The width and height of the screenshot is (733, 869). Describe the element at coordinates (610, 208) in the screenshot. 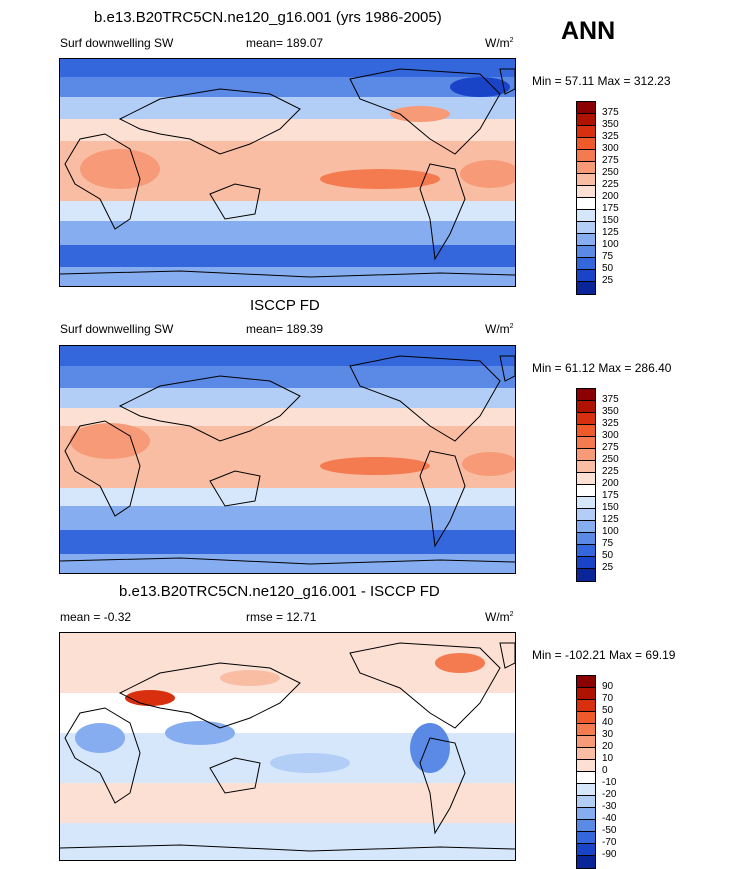

I see `colorbar-tick: 175` at that location.